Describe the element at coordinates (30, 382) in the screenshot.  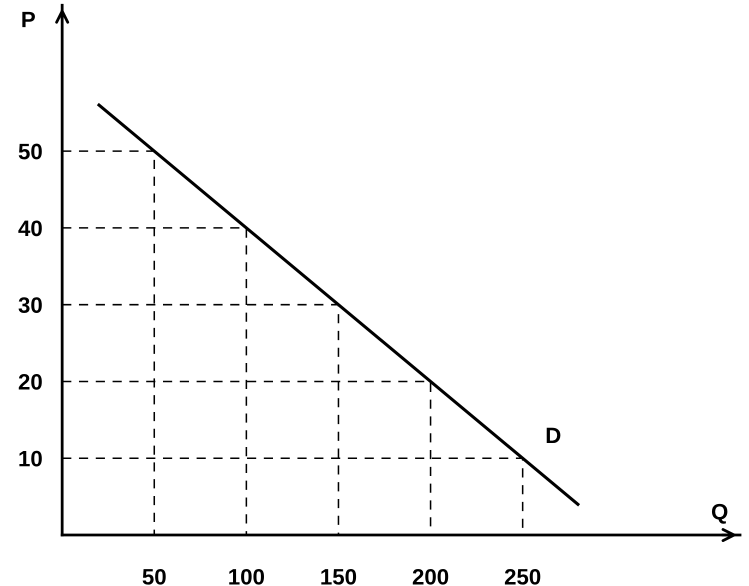
I see `y-tick-label: 20` at that location.